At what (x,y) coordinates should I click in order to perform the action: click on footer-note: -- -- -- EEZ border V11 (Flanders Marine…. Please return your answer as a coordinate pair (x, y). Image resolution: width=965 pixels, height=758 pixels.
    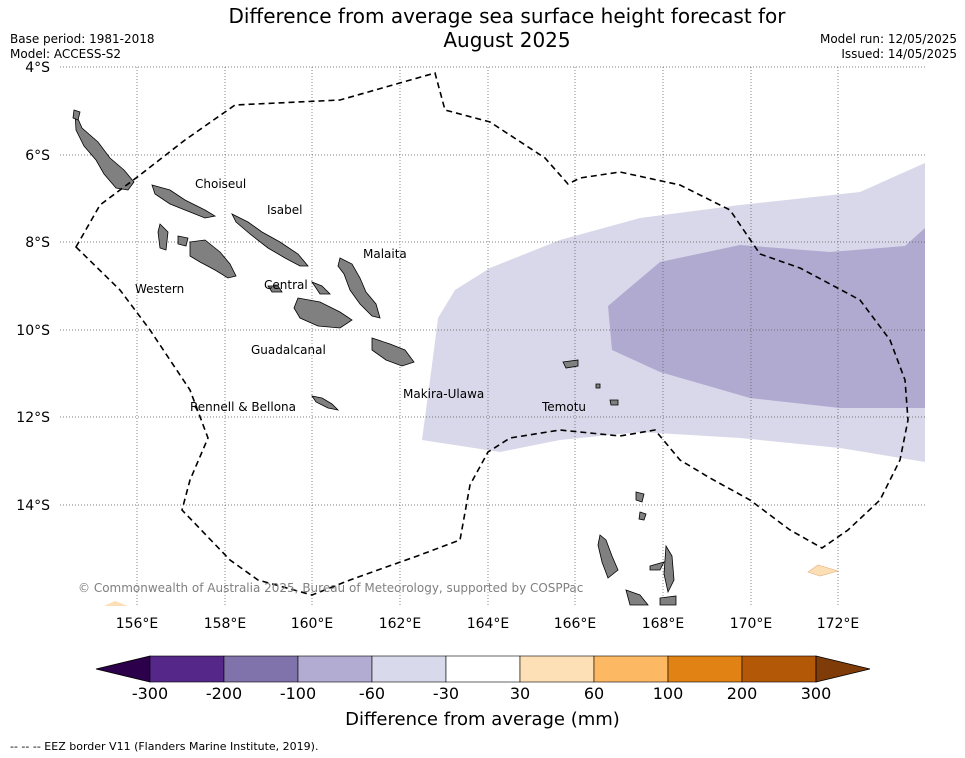
    Looking at the image, I should click on (164, 746).